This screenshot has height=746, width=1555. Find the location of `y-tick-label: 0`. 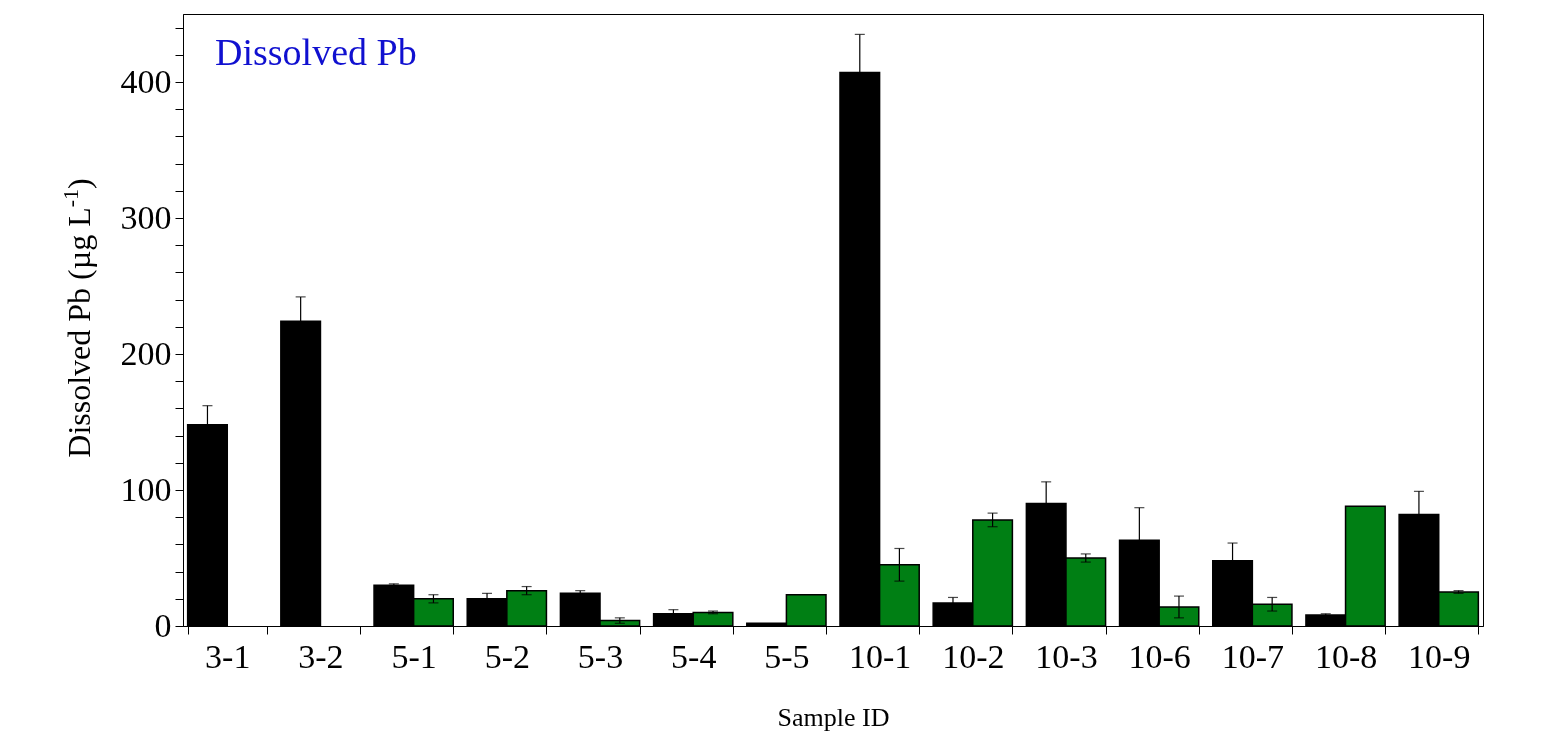

y-tick-label: 0 is located at coordinates (163, 625).